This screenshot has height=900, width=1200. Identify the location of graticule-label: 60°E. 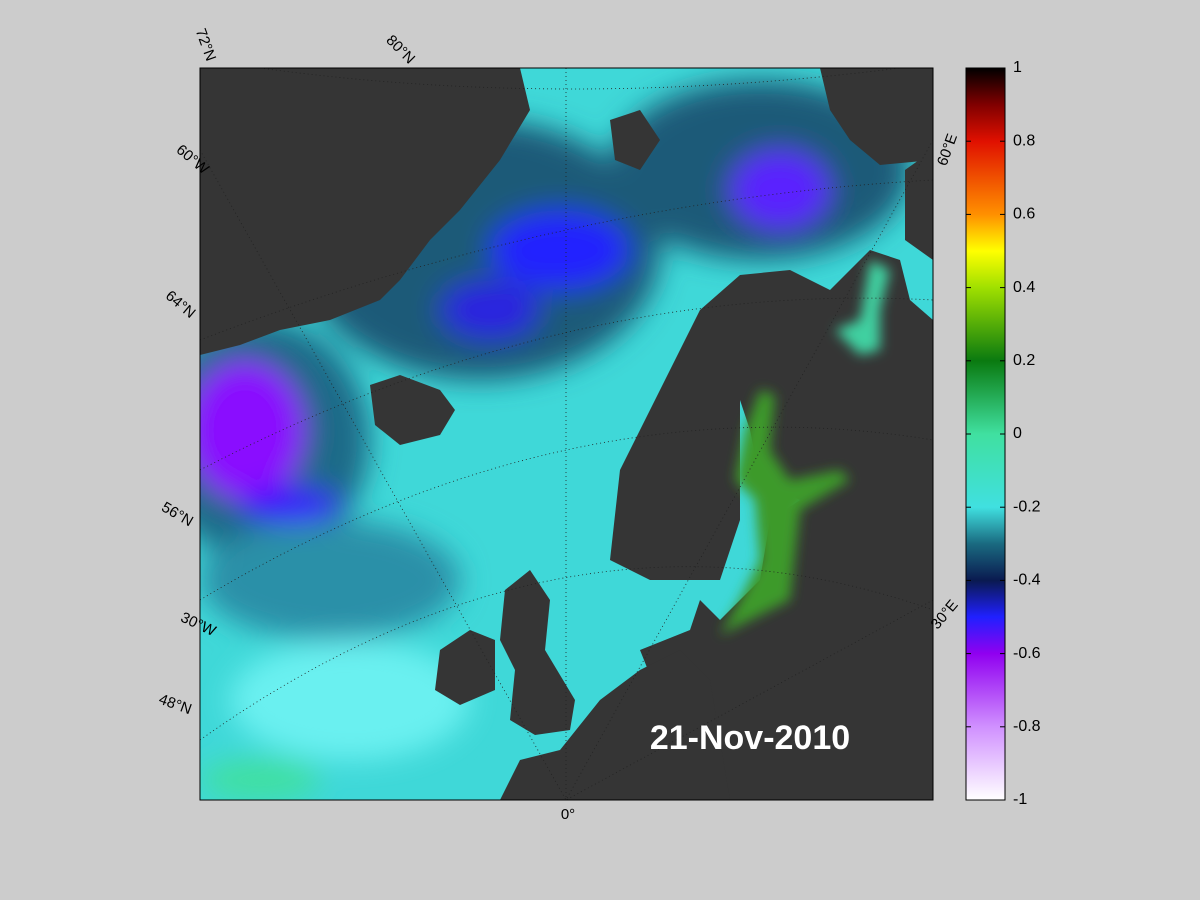
(947, 150).